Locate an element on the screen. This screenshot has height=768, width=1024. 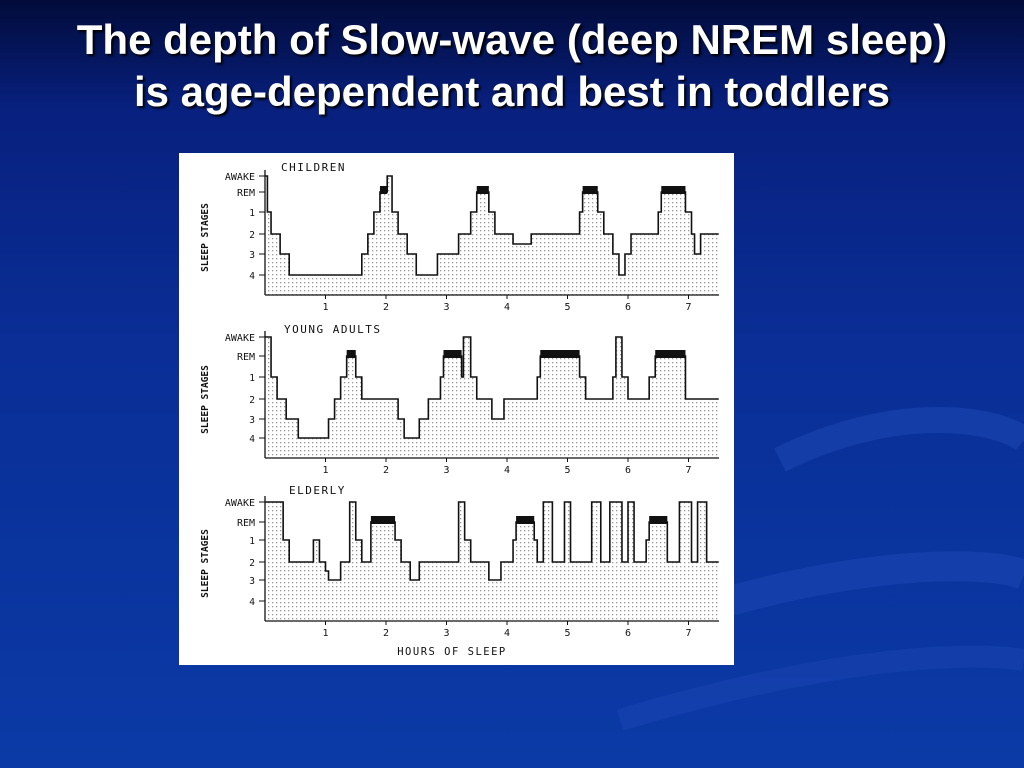
stage-label-2-3: 2 is located at coordinates (252, 563).